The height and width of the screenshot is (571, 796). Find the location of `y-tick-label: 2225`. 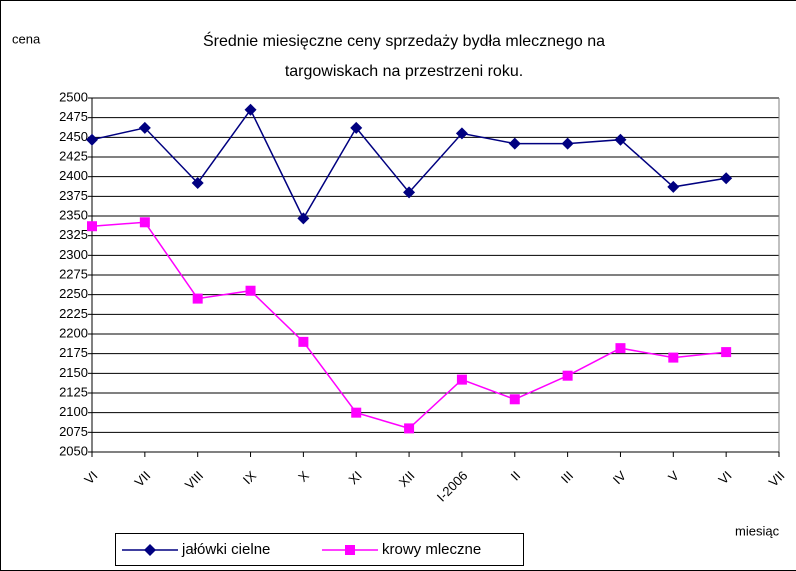

y-tick-label: 2225 is located at coordinates (73, 313).